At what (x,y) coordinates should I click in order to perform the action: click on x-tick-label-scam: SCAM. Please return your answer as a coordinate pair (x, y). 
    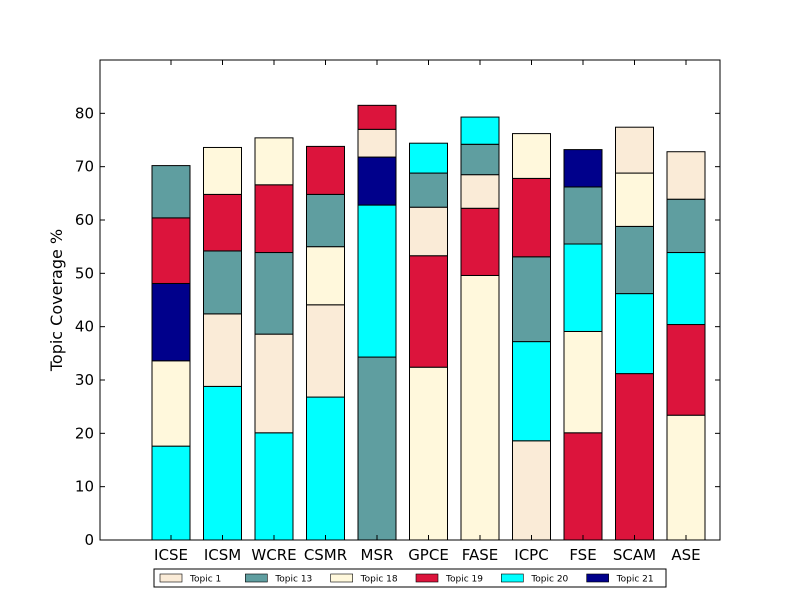
    Looking at the image, I should click on (634, 555).